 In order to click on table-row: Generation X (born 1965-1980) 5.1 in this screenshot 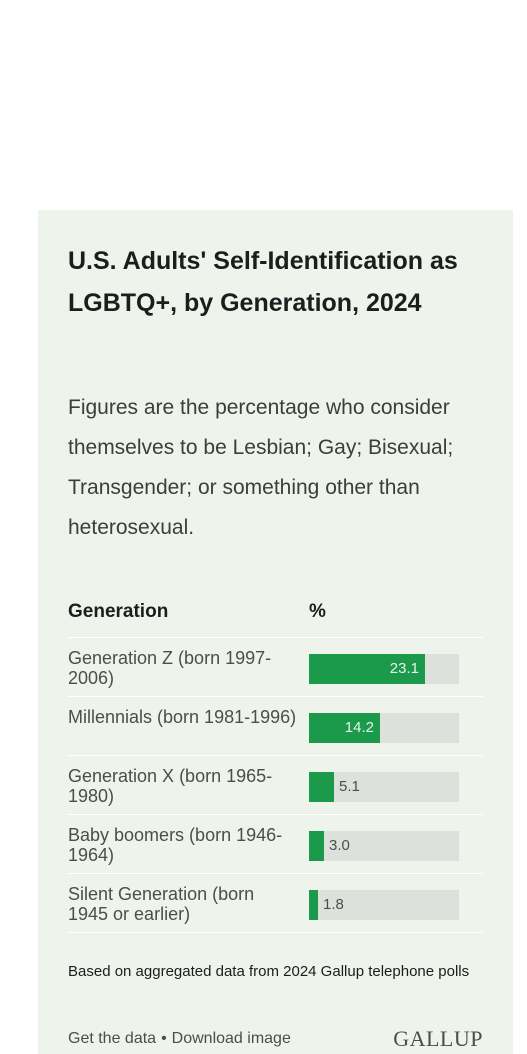, I will do `click(275, 785)`.